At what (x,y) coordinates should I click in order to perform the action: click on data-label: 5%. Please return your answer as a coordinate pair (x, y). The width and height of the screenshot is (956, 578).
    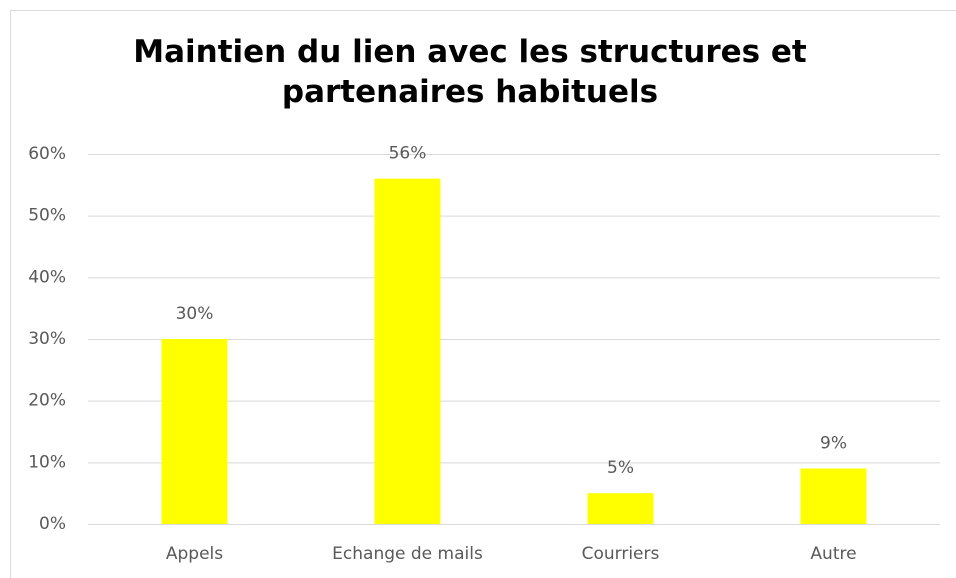
    Looking at the image, I should click on (620, 468).